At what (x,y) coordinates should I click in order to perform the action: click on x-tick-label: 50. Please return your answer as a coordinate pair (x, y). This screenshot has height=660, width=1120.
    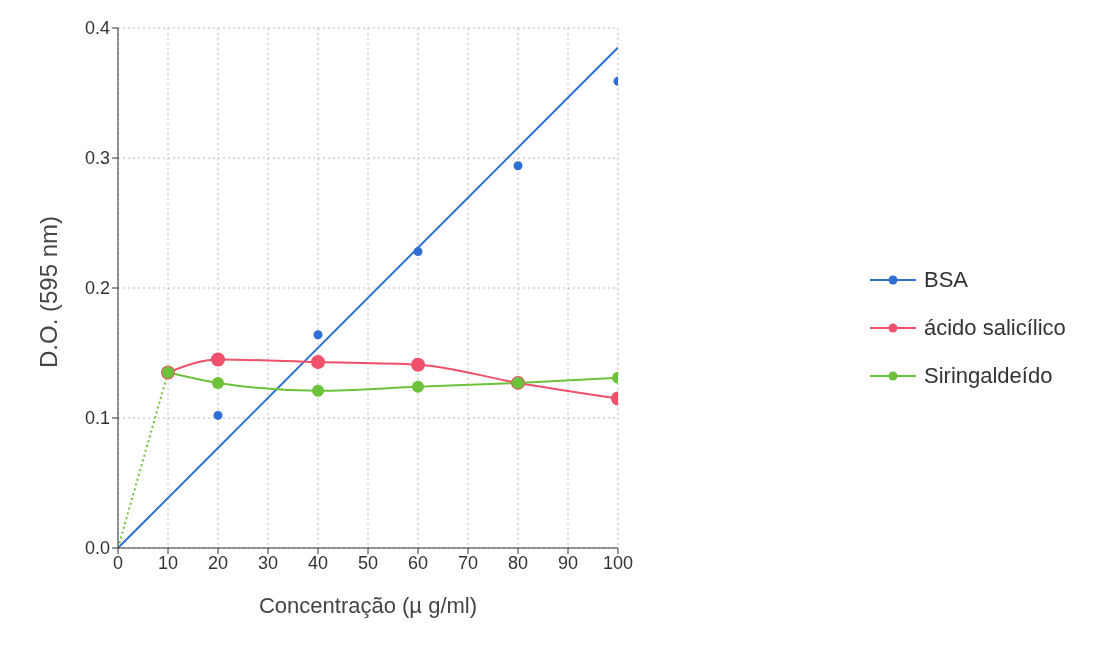
    Looking at the image, I should click on (368, 562).